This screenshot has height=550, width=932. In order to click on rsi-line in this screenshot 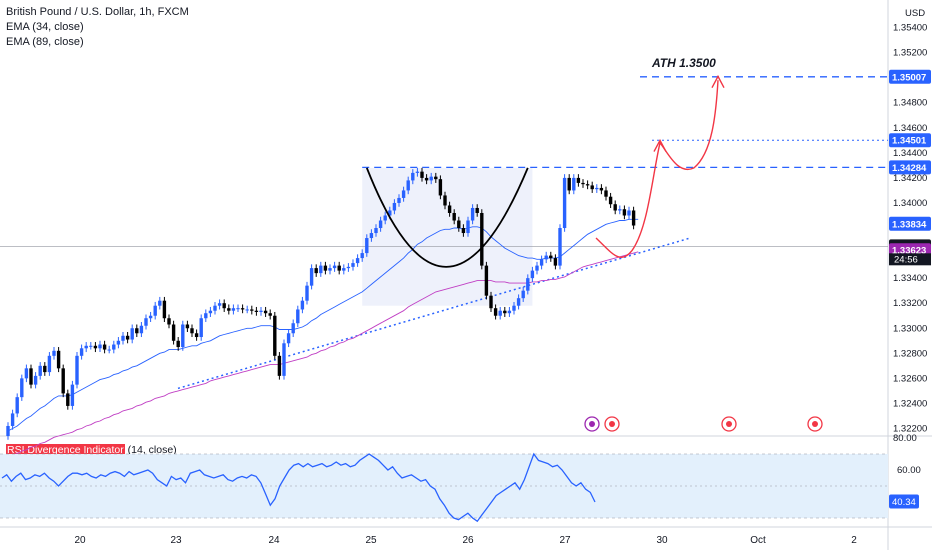, I will do `click(298, 487)`.